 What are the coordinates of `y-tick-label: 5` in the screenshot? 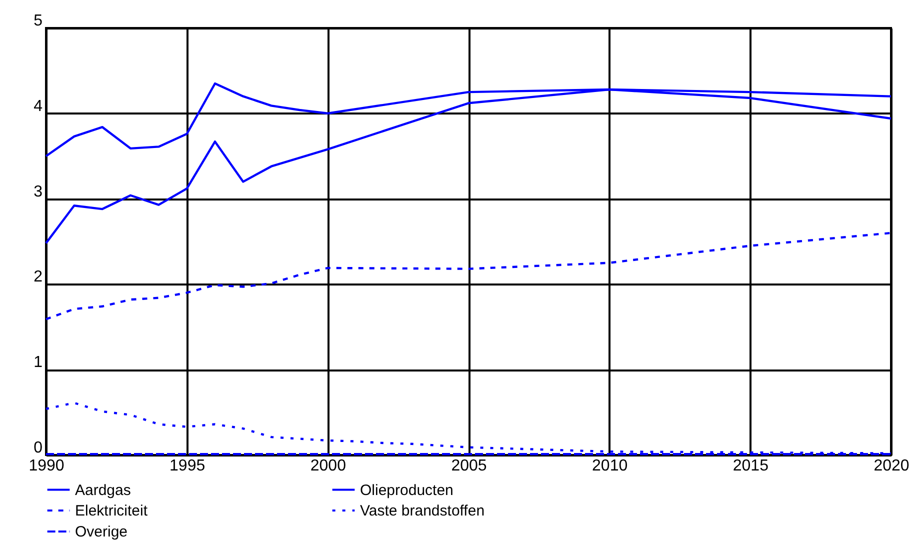 It's located at (38, 21).